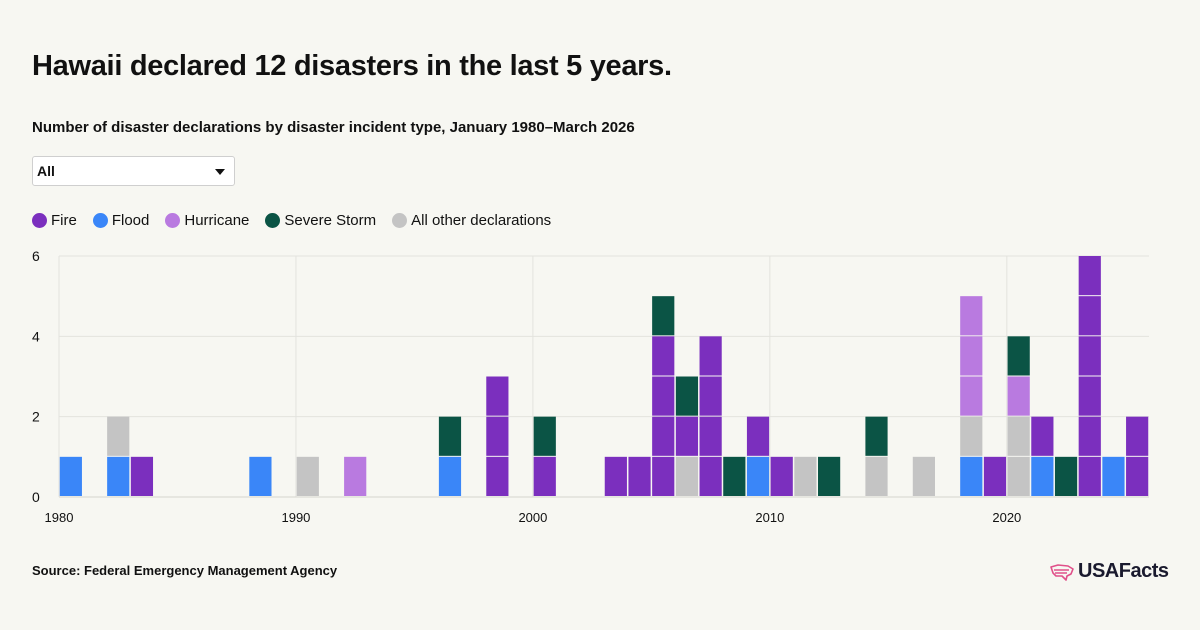 Image resolution: width=1200 pixels, height=630 pixels. What do you see at coordinates (1123, 571) in the screenshot?
I see `logo-text: USAFacts` at bounding box center [1123, 571].